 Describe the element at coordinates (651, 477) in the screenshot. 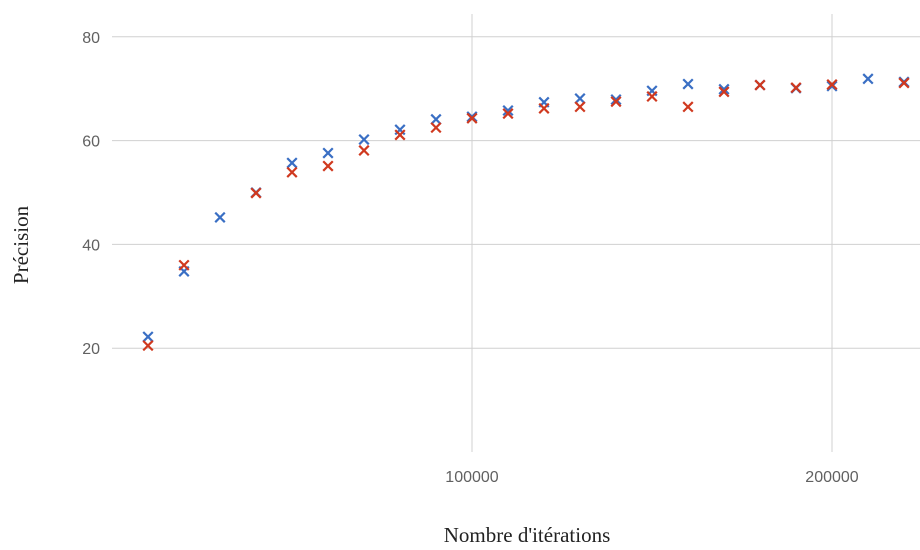

I see `x-axis-ticks: 100000200000300000400000` at that location.